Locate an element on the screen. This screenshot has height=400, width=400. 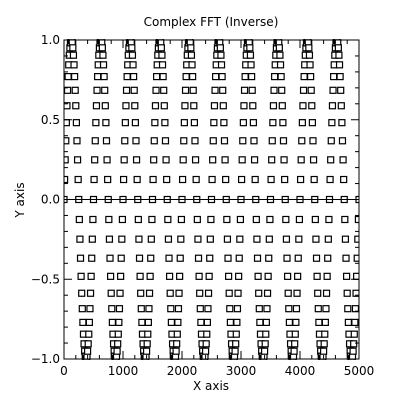
x-tick-label: 3000 is located at coordinates (241, 371).